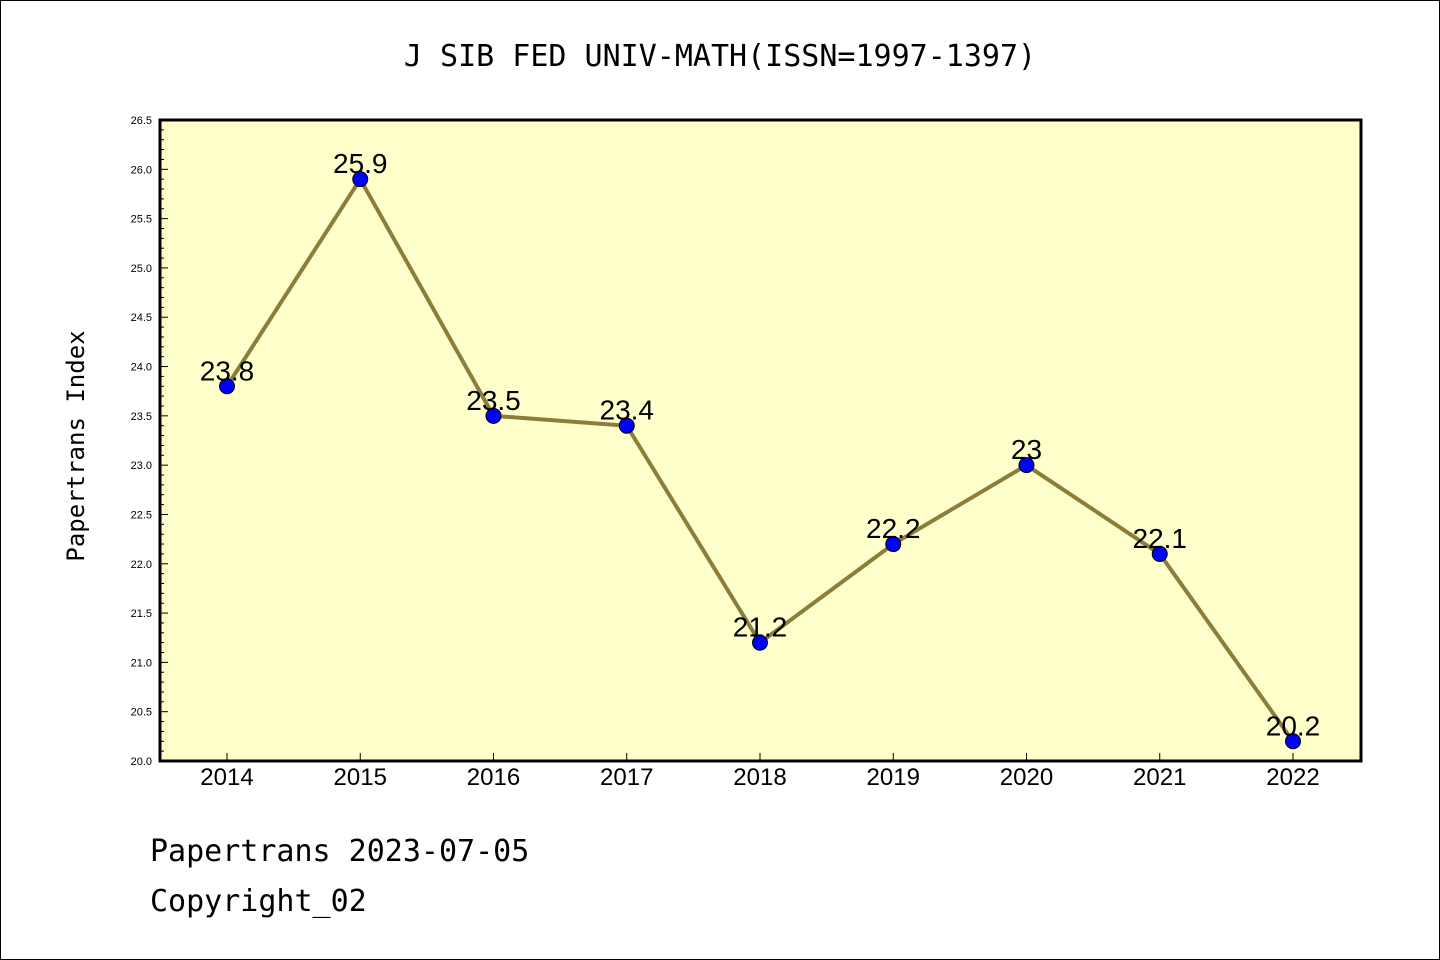 This screenshot has width=1440, height=960. I want to click on chart-title: J SIB FED UNIV-MATH(ISSN=1997-1397), so click(720, 56).